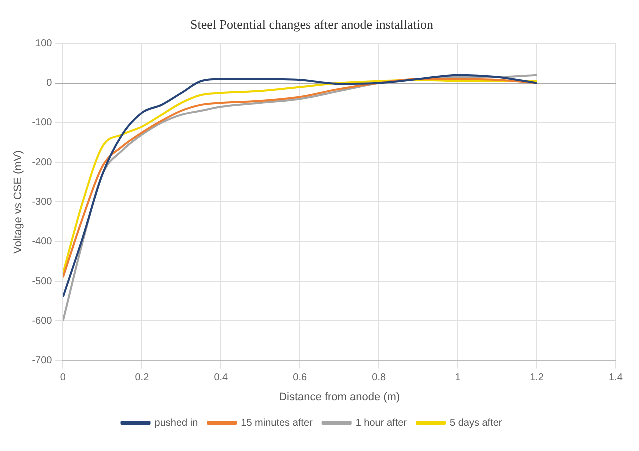 This screenshot has width=639, height=451. Describe the element at coordinates (312, 24) in the screenshot. I see `chart-title: Steel Potential changes after anode installation` at that location.